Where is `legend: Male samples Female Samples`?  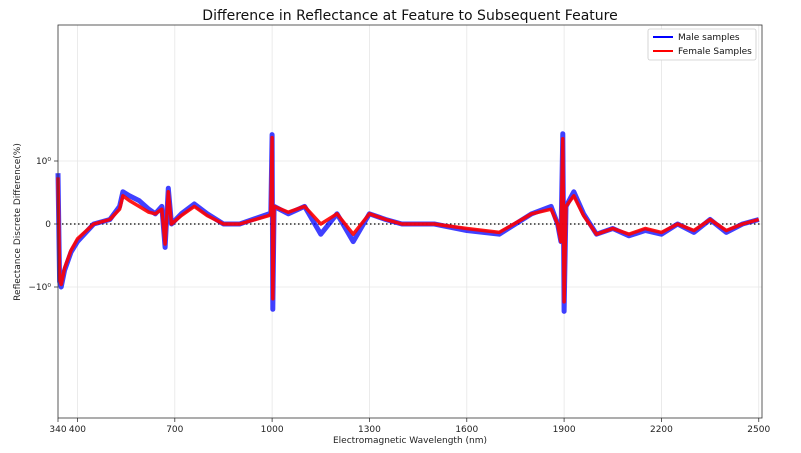
legend: Male samples Female Samples is located at coordinates (702, 44).